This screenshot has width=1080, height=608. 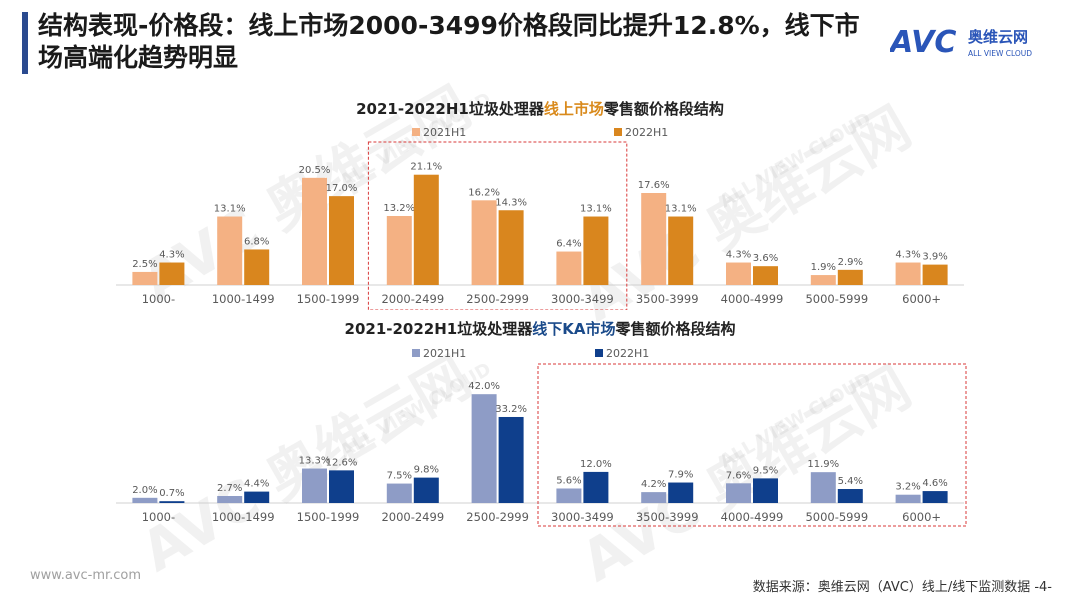 What do you see at coordinates (907, 255) in the screenshot?
I see `data-label-2021H1-6000+: 4.3%` at bounding box center [907, 255].